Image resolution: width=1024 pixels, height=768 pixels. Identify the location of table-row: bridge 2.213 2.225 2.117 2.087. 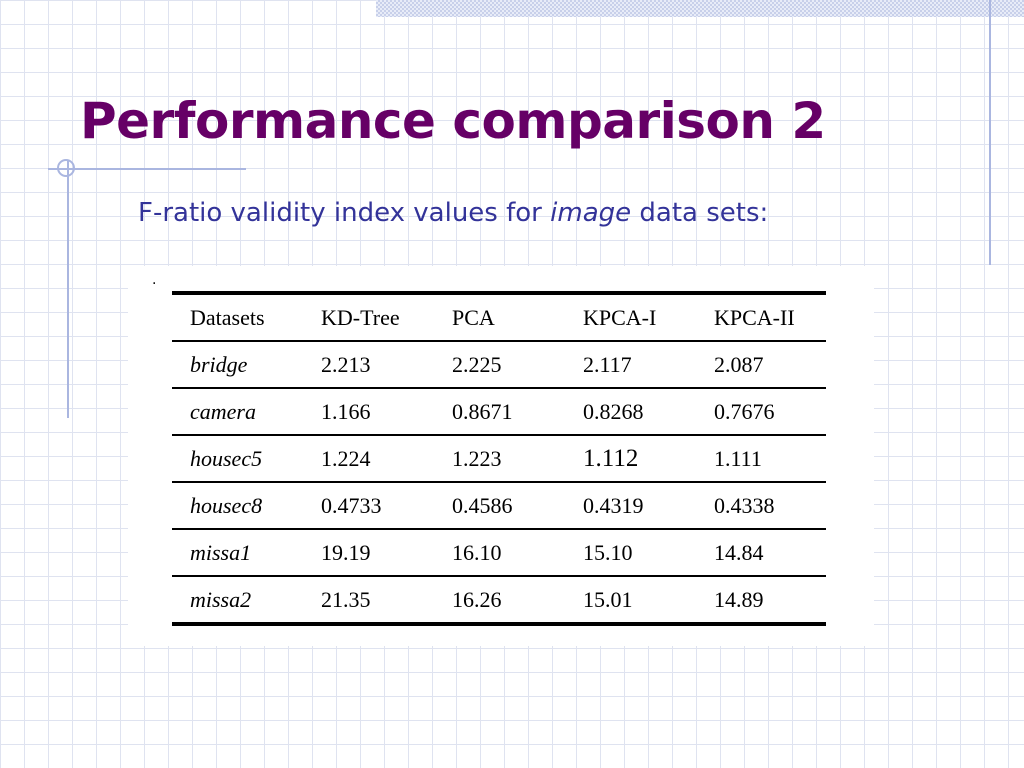
(499, 365).